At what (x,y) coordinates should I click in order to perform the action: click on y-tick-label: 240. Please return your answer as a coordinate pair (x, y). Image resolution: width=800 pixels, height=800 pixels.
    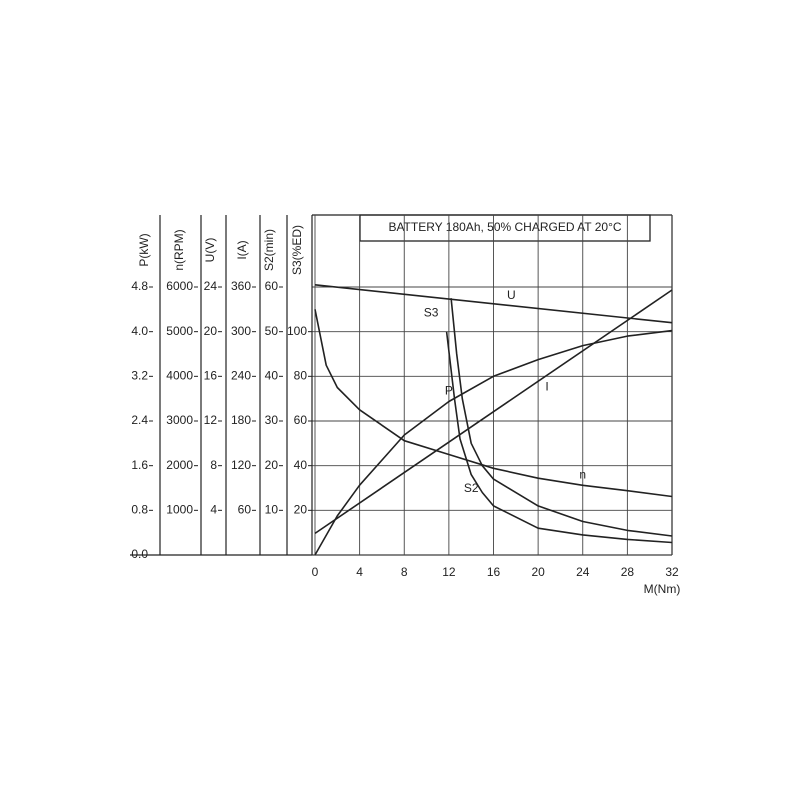
    Looking at the image, I should click on (241, 376).